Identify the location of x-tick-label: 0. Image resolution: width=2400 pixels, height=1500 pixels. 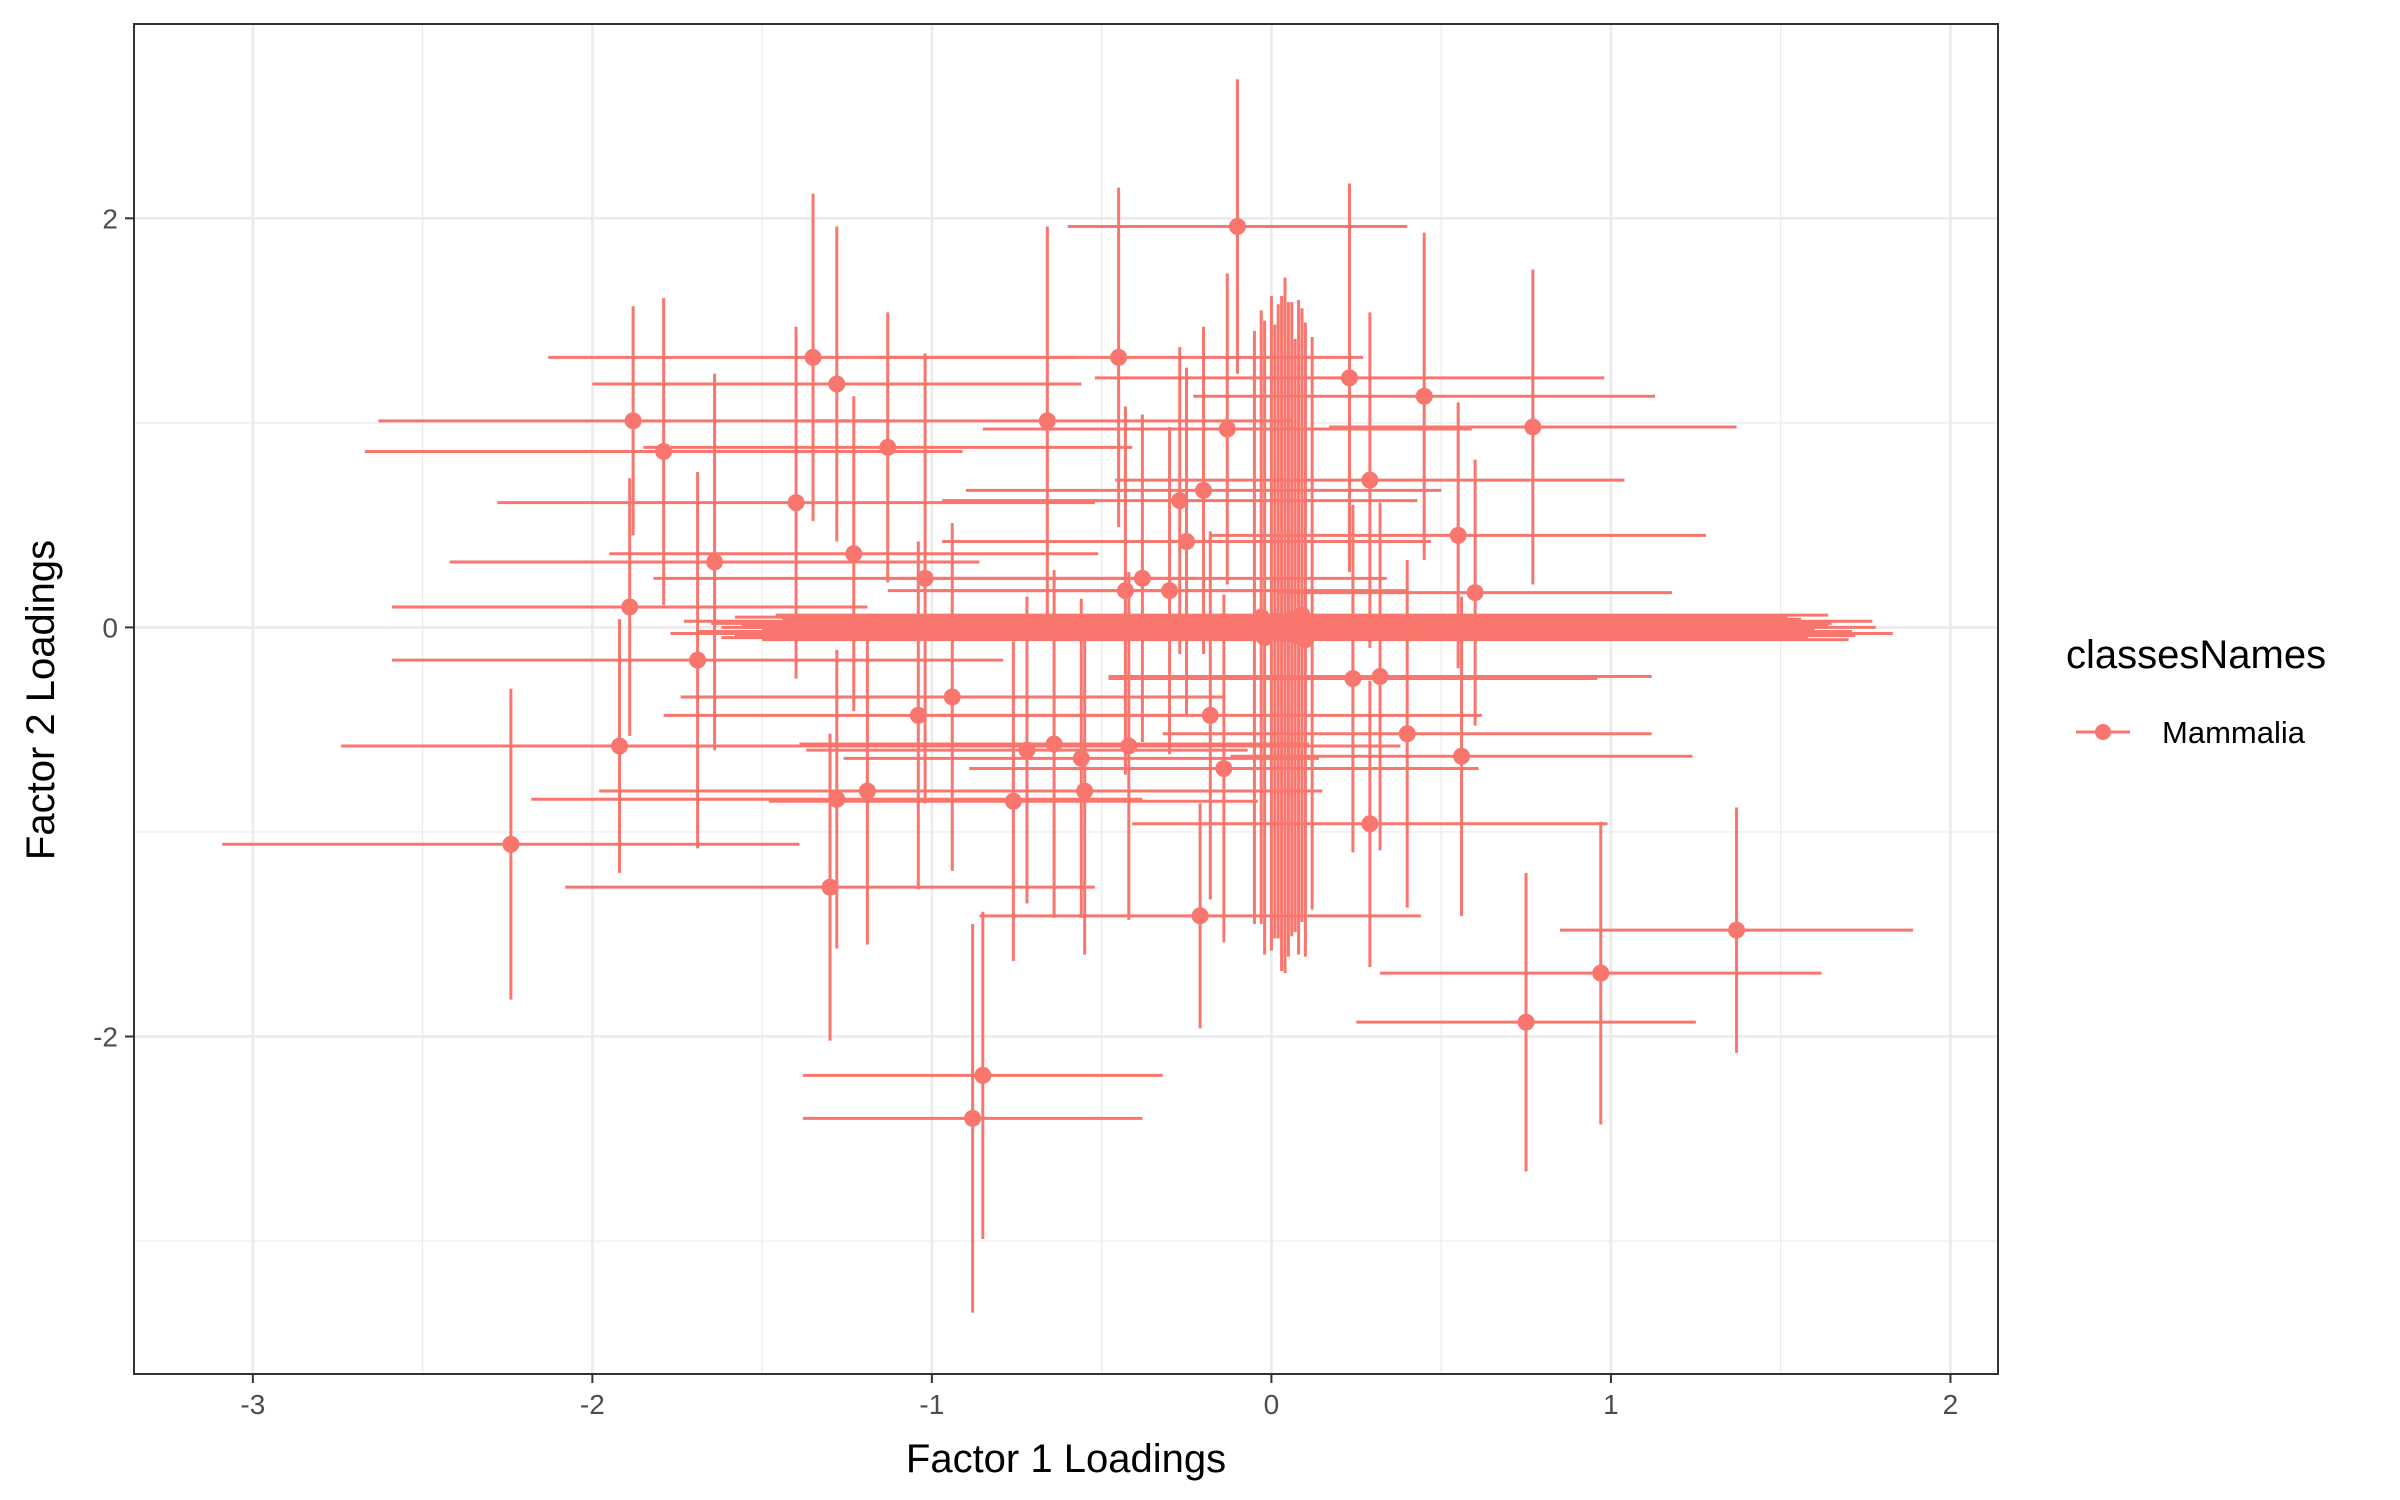
(1272, 1404).